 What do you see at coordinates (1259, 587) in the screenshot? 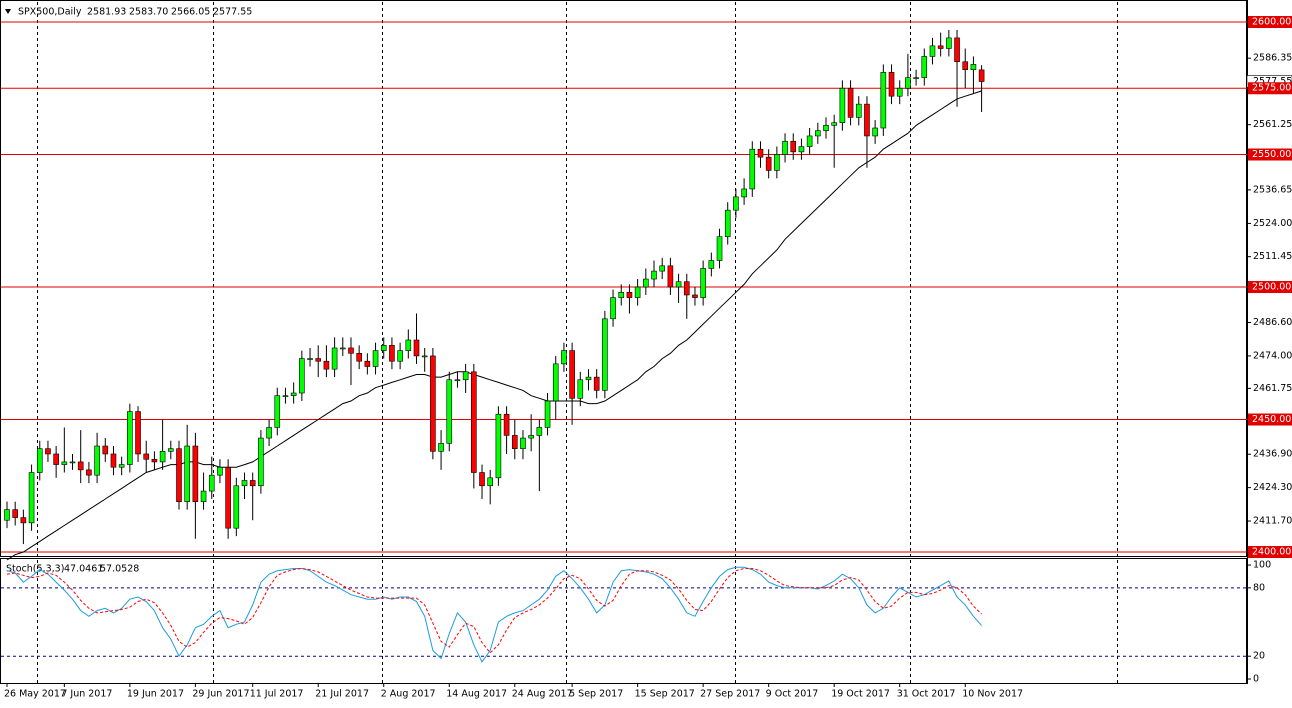
I see `y-tick-label: 80` at bounding box center [1259, 587].